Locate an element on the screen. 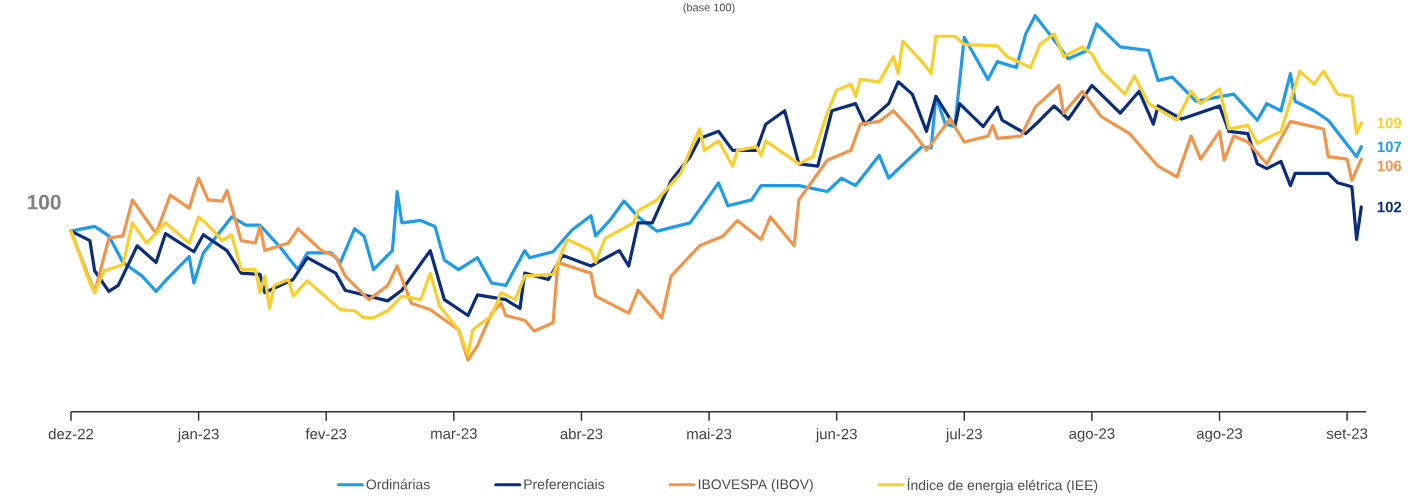 This screenshot has height=501, width=1418. x-tick-label: abr-23 is located at coordinates (581, 434).